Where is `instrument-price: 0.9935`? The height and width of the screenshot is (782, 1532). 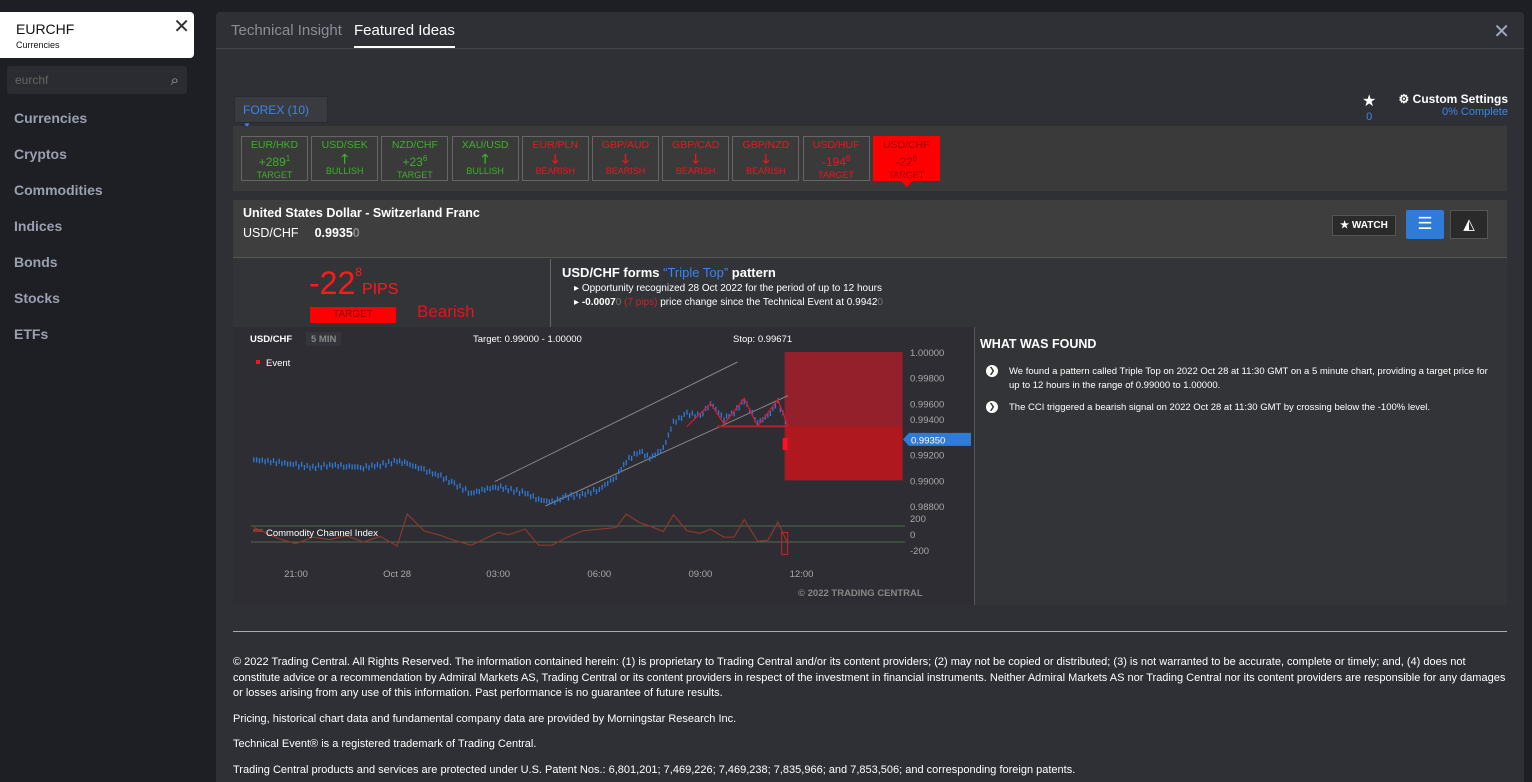 instrument-price: 0.9935 is located at coordinates (333, 233).